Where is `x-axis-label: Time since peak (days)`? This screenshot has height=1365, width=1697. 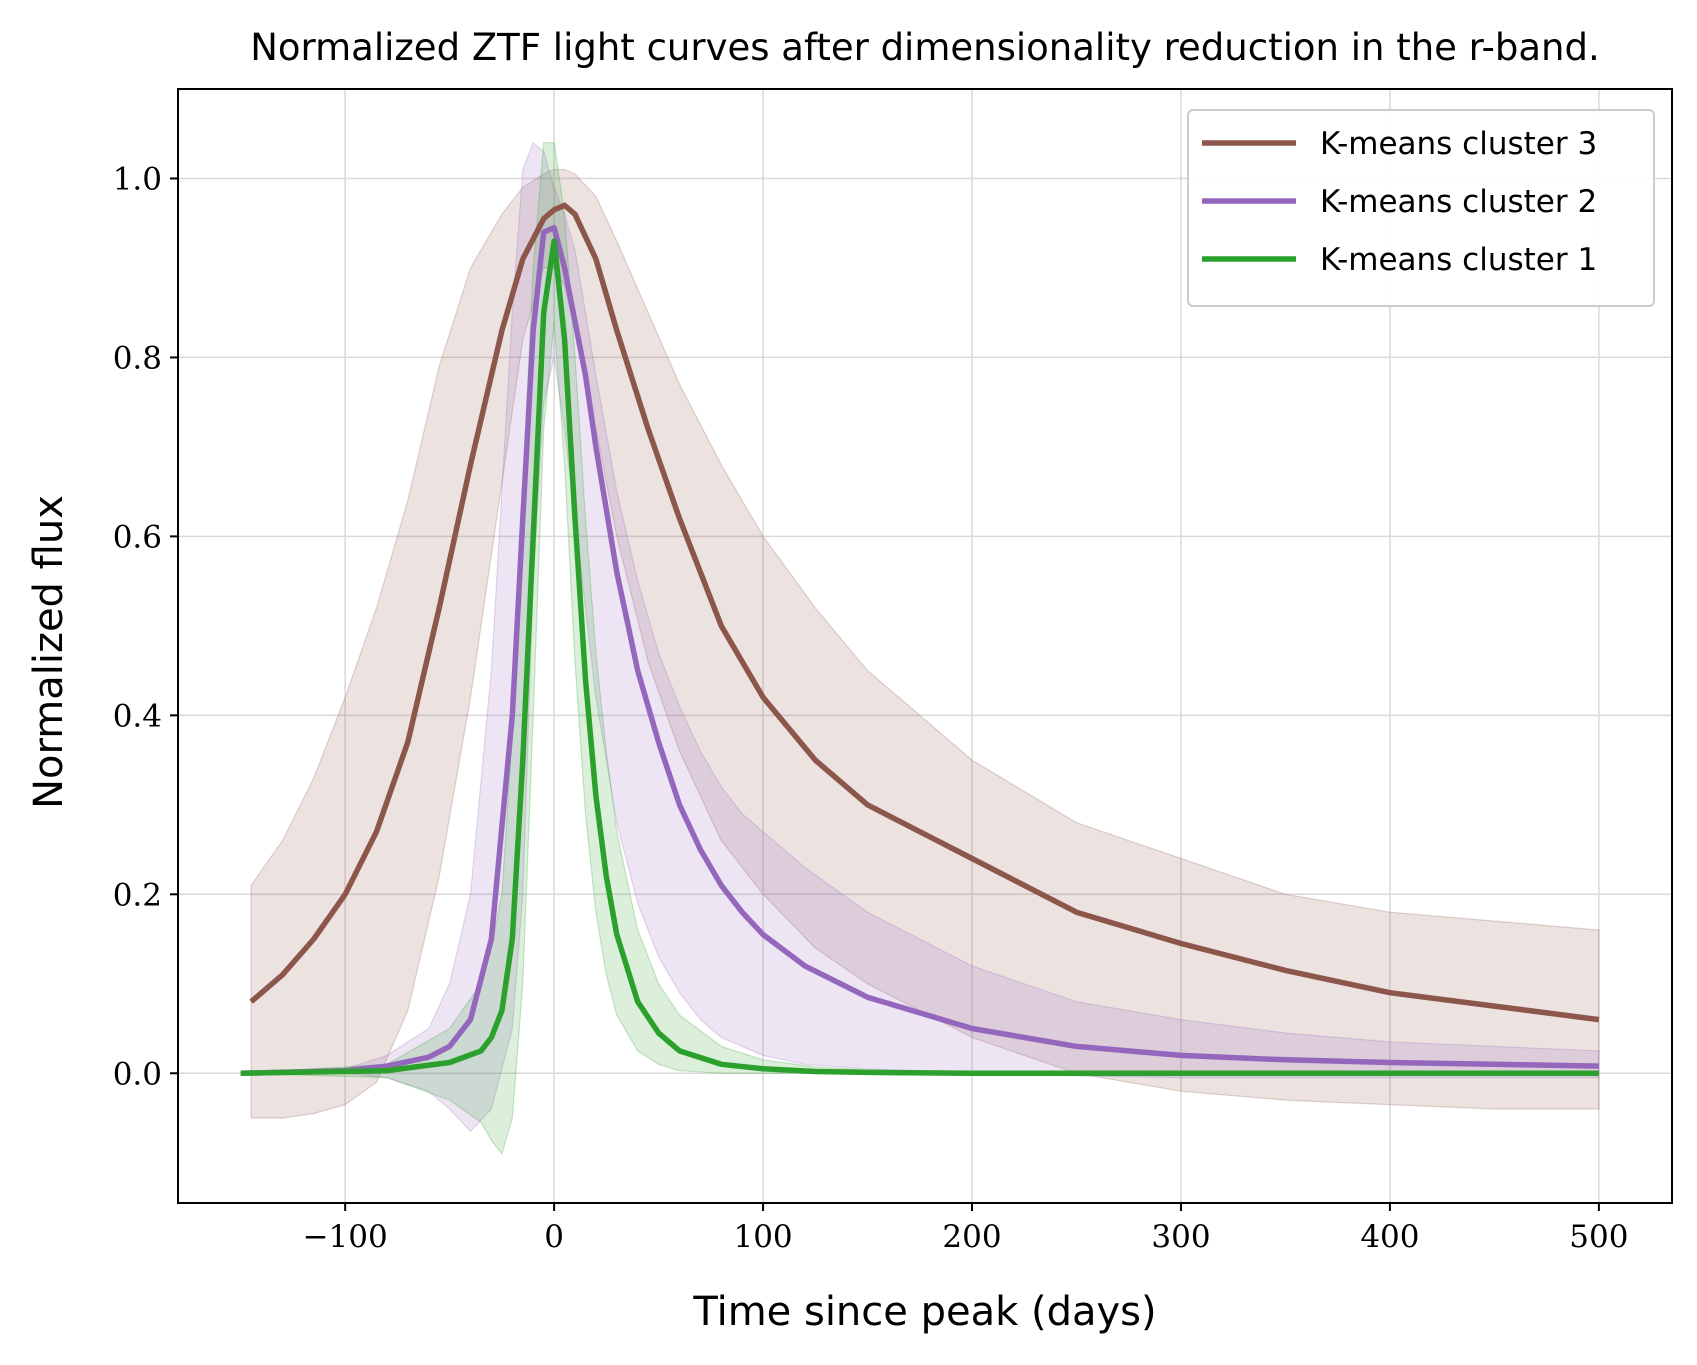 x-axis-label: Time since peak (days) is located at coordinates (924, 1312).